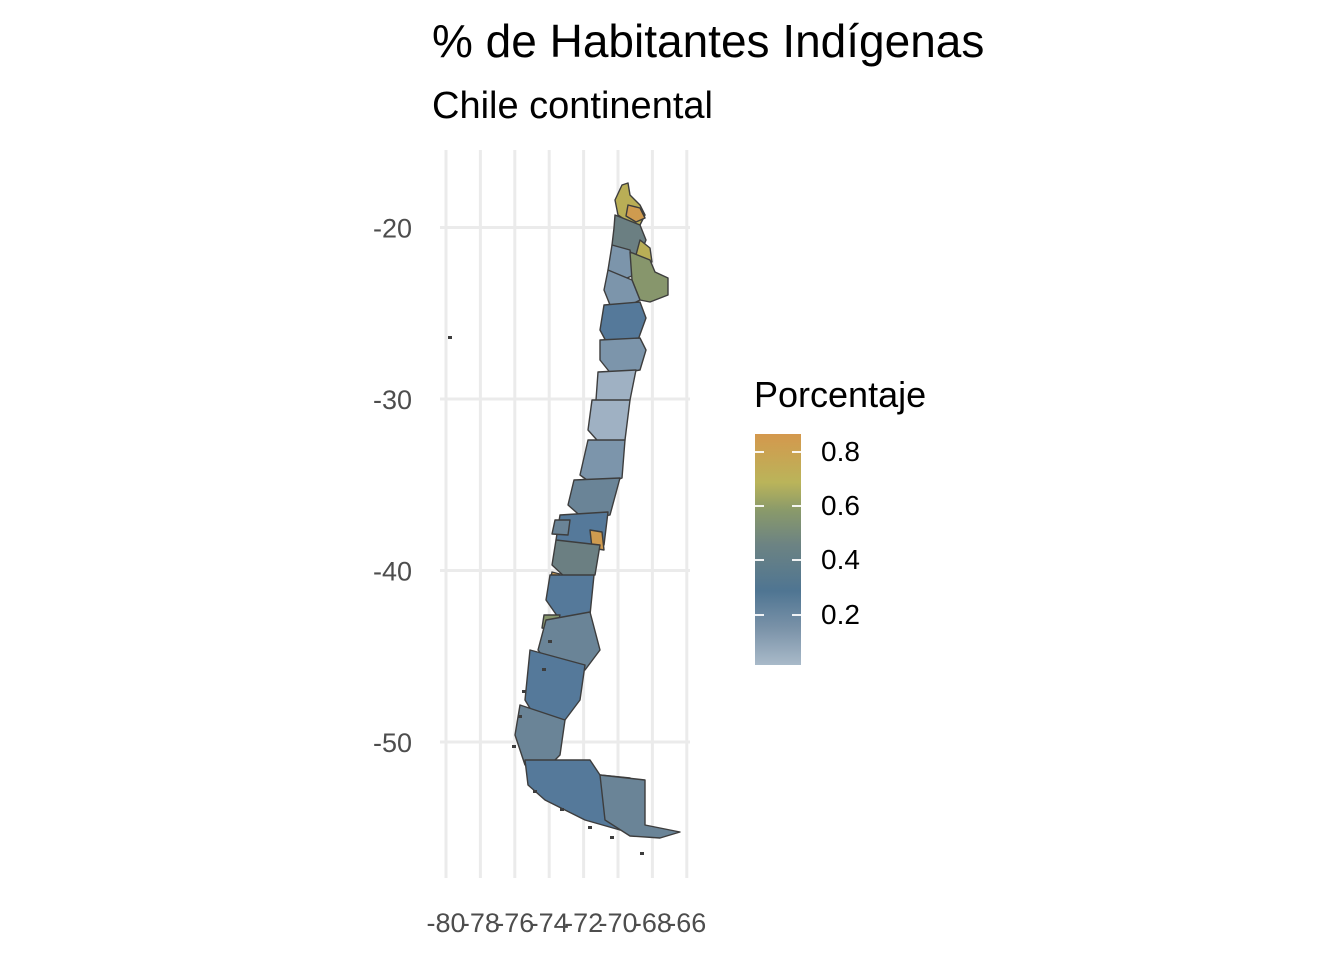 This screenshot has height=960, width=1344. Describe the element at coordinates (686, 923) in the screenshot. I see `x-tick-label: -66` at that location.